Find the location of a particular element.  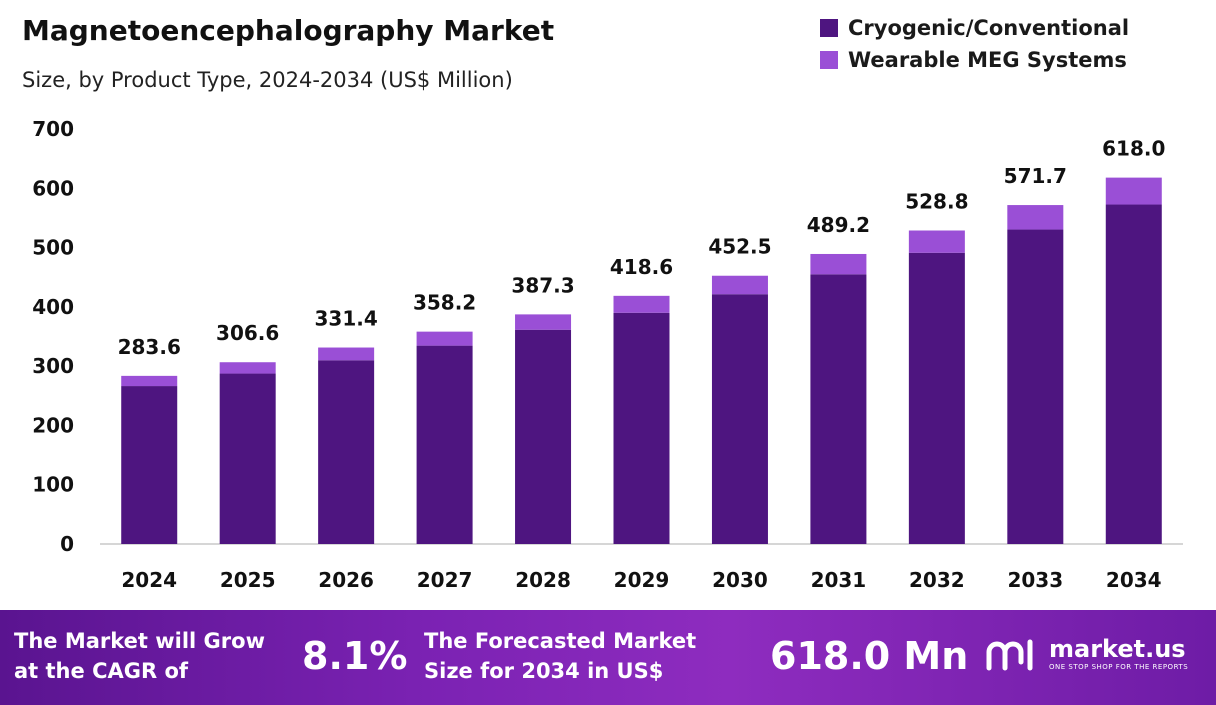

data-label-2027: 358.2 is located at coordinates (444, 303).